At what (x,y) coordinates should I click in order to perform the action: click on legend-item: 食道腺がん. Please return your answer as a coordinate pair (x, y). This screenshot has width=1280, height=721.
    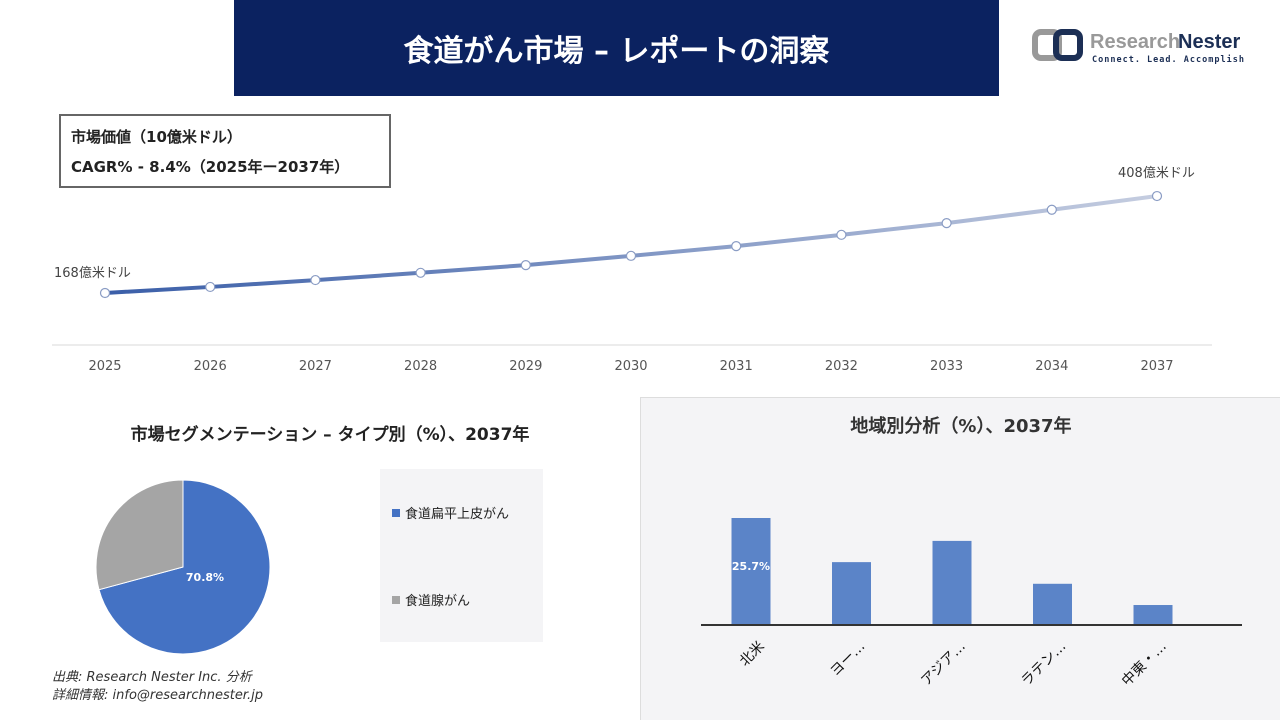
    Looking at the image, I should click on (431, 599).